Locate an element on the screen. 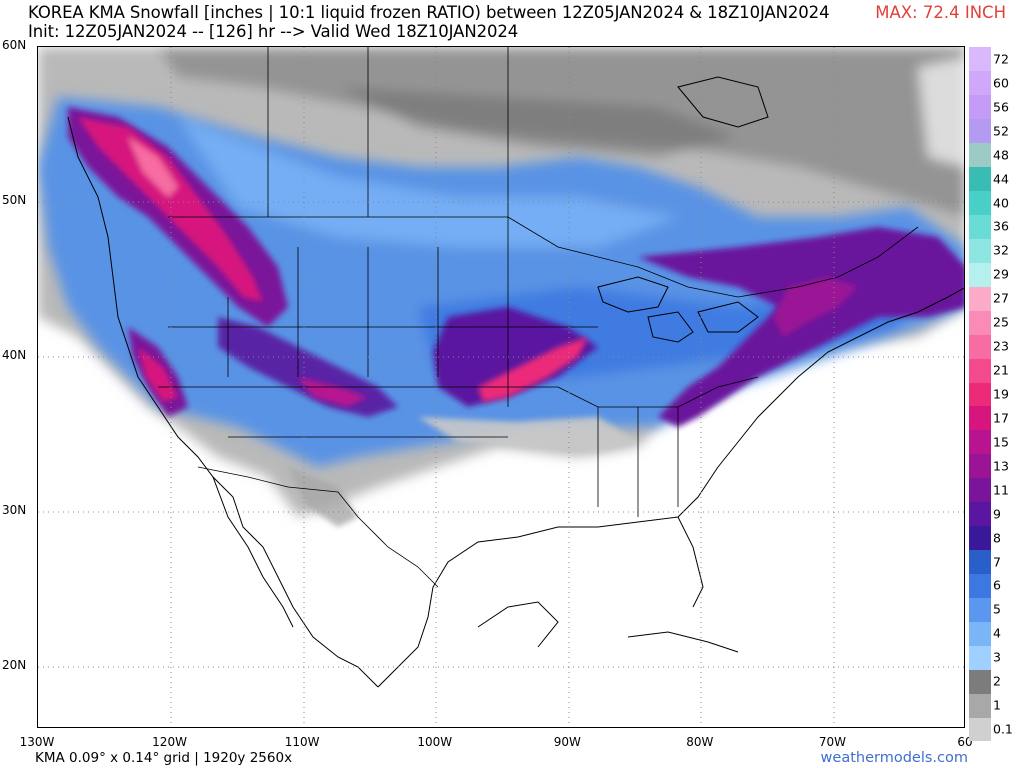  lat-label: 60N is located at coordinates (14, 45).